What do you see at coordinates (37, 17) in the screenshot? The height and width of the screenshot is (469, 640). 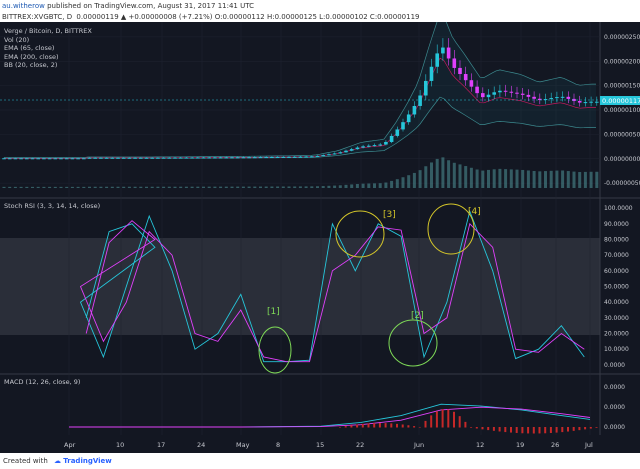 I see `symbol-ticker: BITTREX:XVGBTC, D` at bounding box center [37, 17].